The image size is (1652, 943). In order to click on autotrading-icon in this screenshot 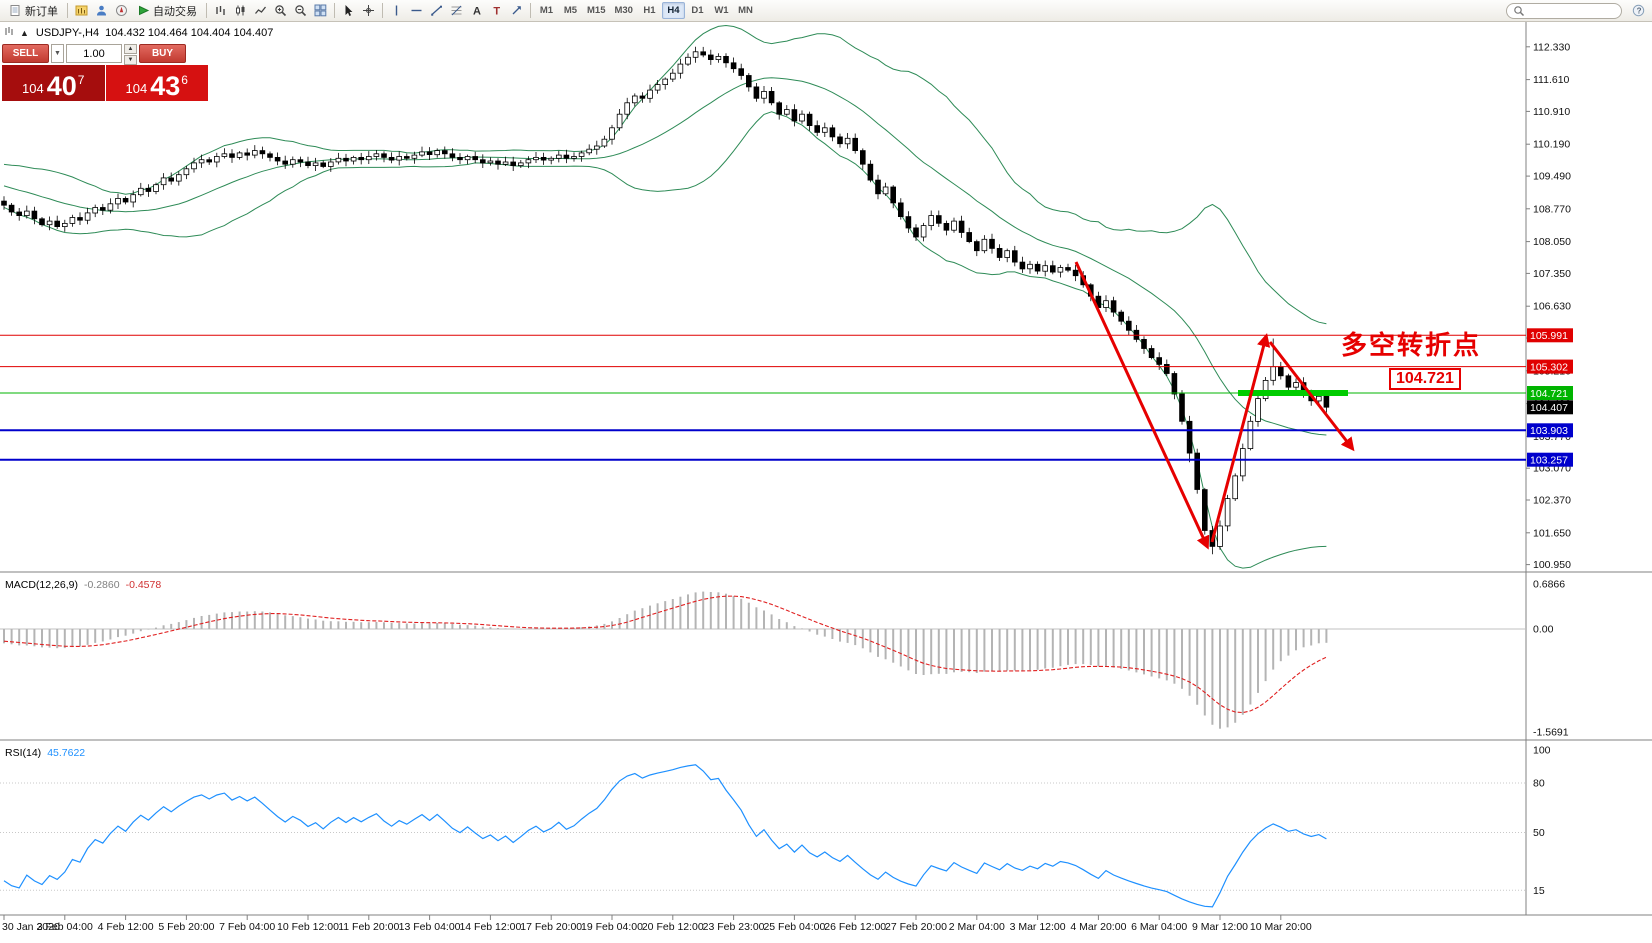, I will do `click(143, 10)`.